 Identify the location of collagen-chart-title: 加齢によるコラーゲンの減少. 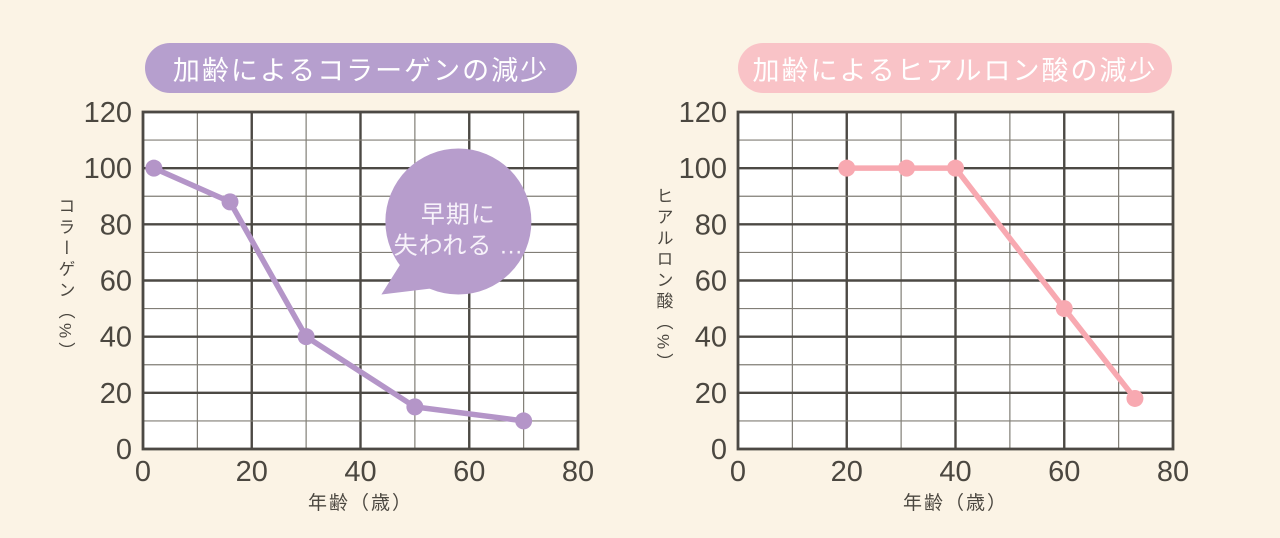
(361, 68).